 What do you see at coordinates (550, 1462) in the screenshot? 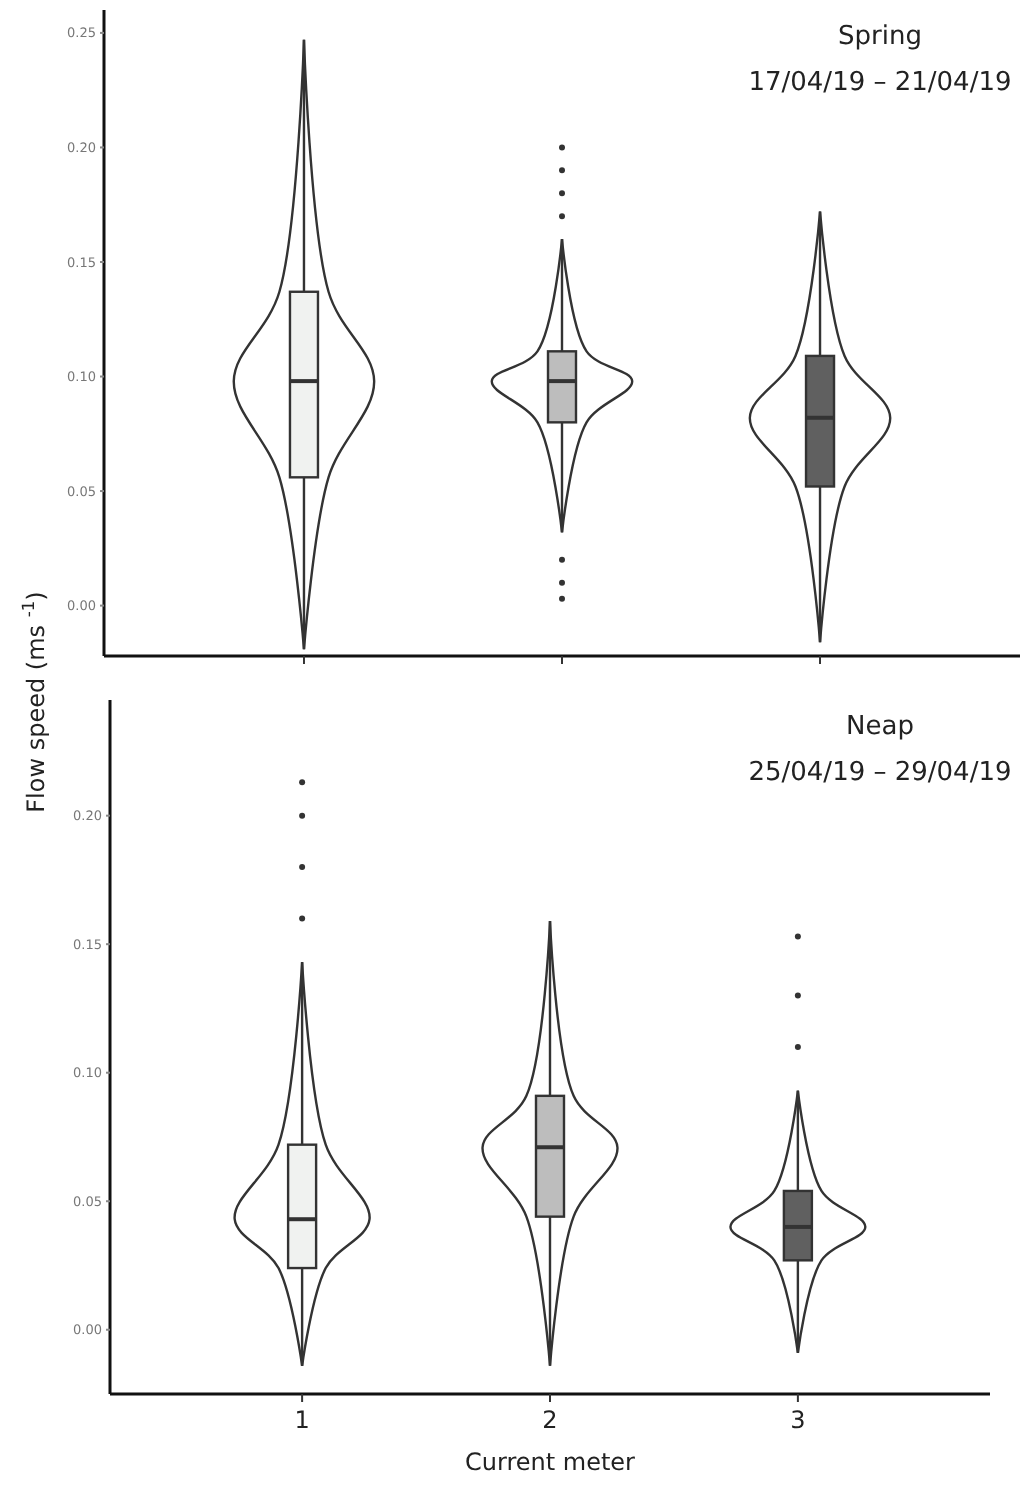
I see `x-axis-title: Current meter` at bounding box center [550, 1462].